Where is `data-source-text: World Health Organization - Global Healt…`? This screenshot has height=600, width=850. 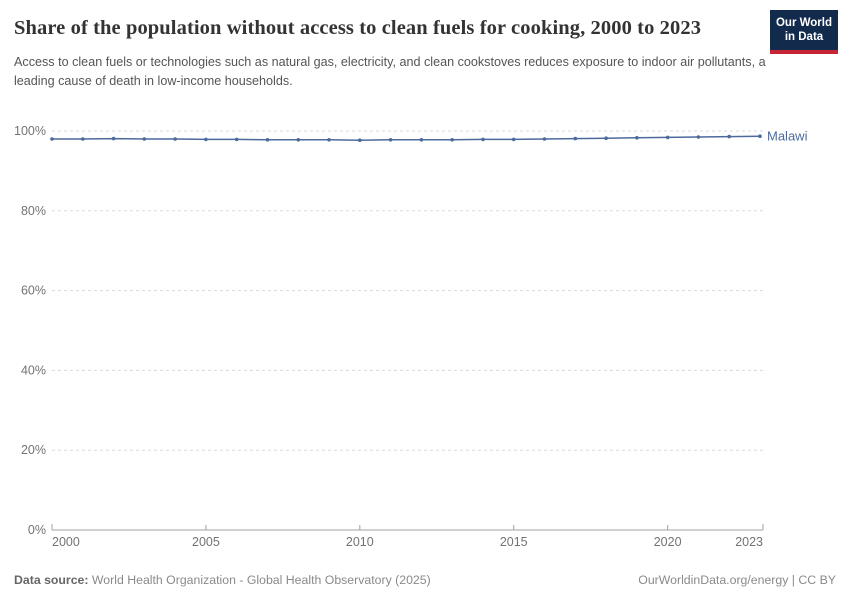
data-source-text: World Health Organization - Global Healt… is located at coordinates (259, 580).